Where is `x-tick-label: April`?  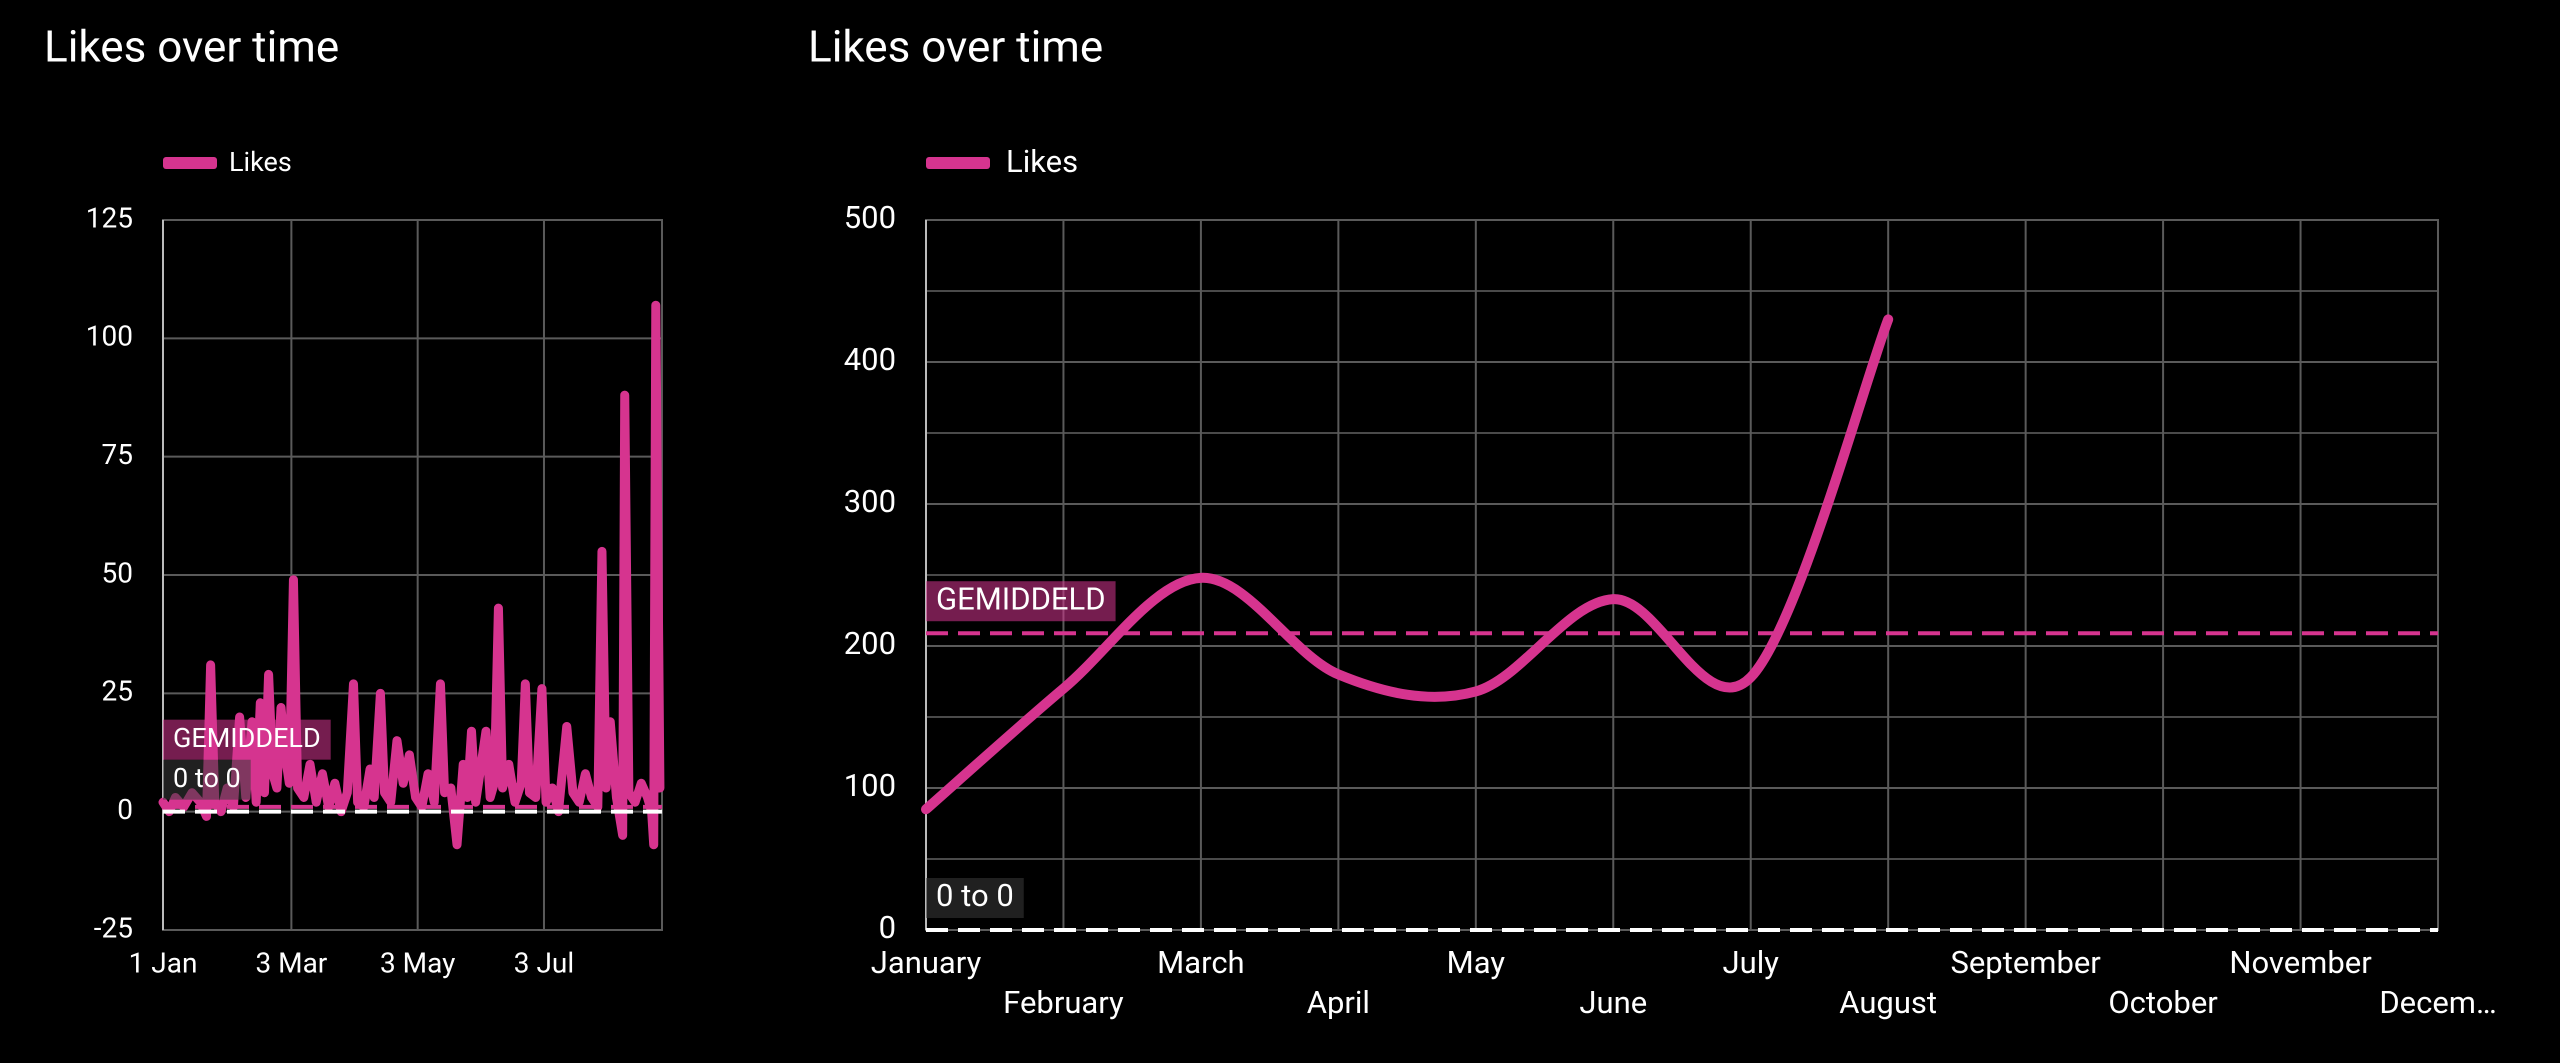
x-tick-label: April is located at coordinates (1338, 1002).